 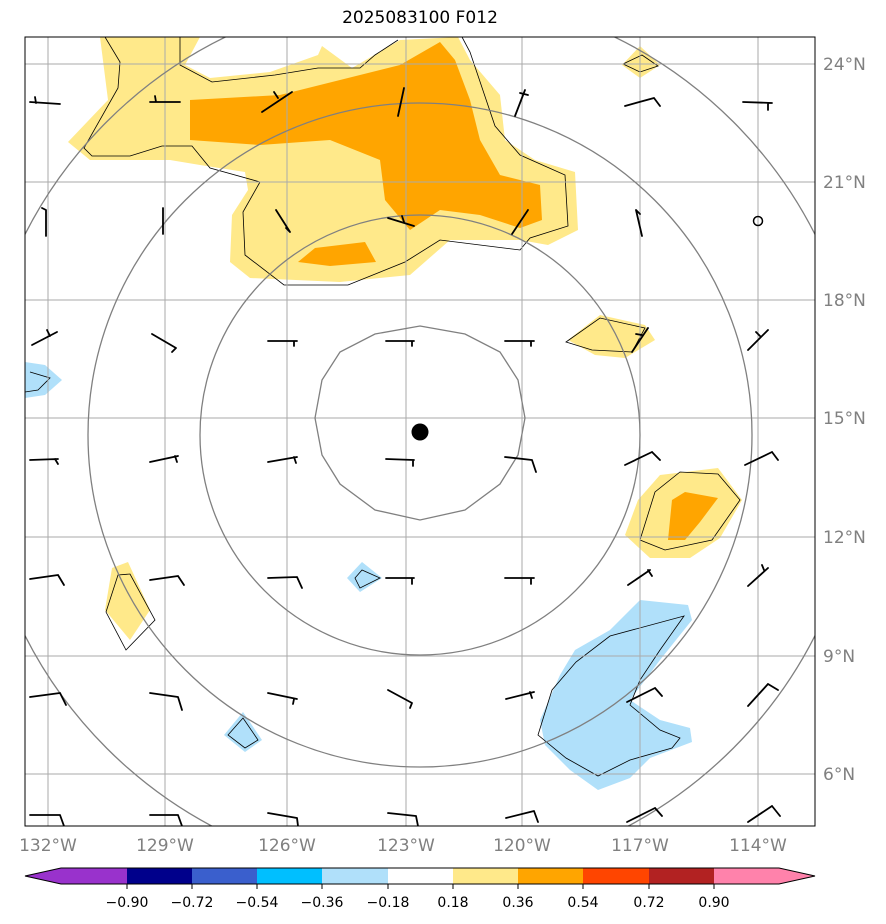 What do you see at coordinates (839, 657) in the screenshot?
I see `lat-label: 9°N` at bounding box center [839, 657].